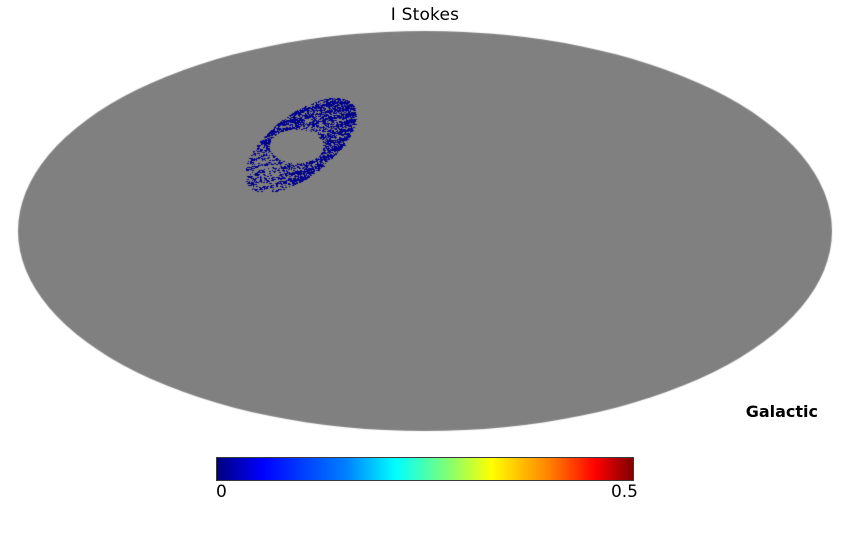  What do you see at coordinates (221, 492) in the screenshot?
I see `colorbar-min-label: 0` at bounding box center [221, 492].